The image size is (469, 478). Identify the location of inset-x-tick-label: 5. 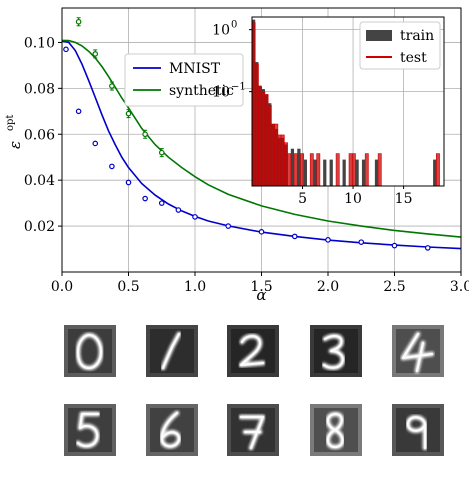
(302, 199).